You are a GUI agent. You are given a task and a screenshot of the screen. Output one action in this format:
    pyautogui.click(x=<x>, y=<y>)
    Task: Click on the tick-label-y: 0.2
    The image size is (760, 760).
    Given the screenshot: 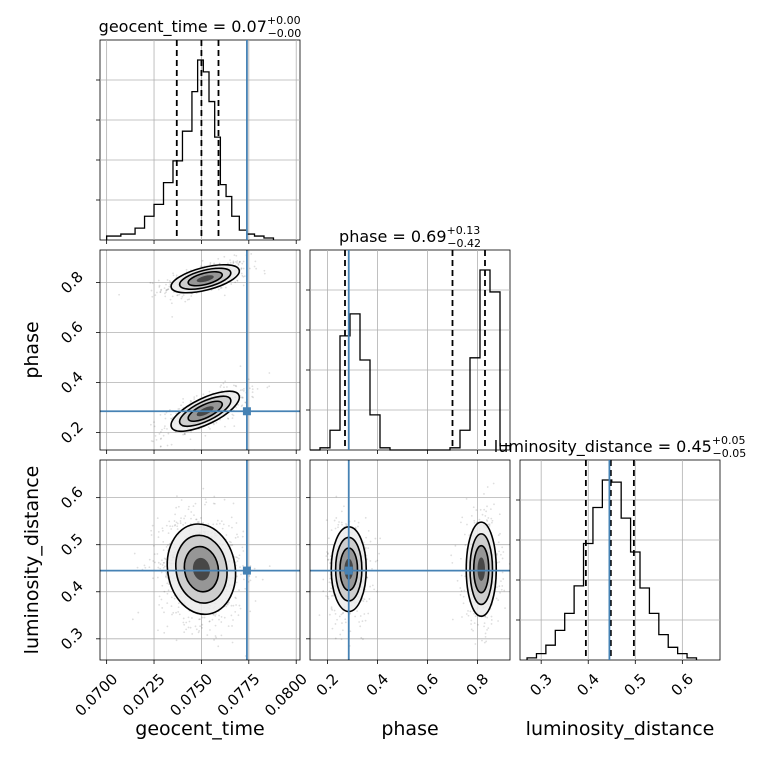 What is the action you would take?
    pyautogui.click(x=72, y=433)
    